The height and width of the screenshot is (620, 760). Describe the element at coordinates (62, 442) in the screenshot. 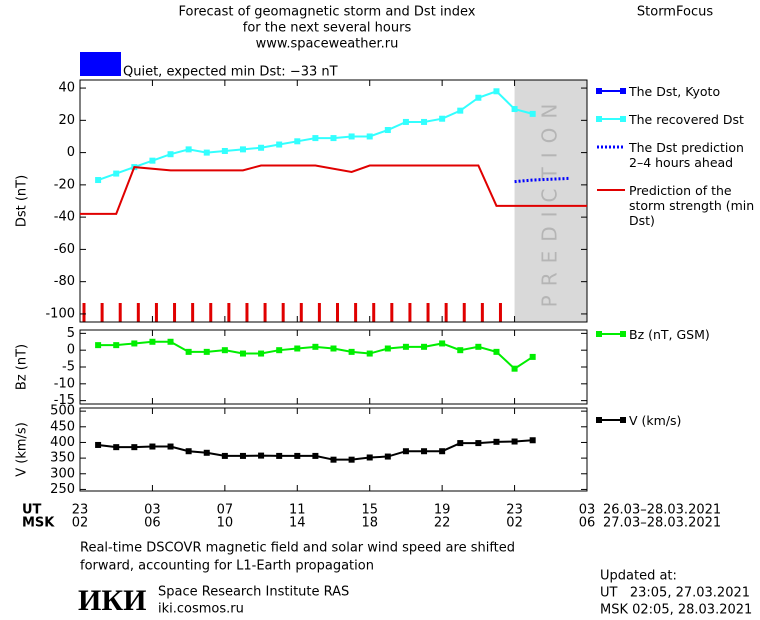

I see `y-tick-label: 400` at that location.